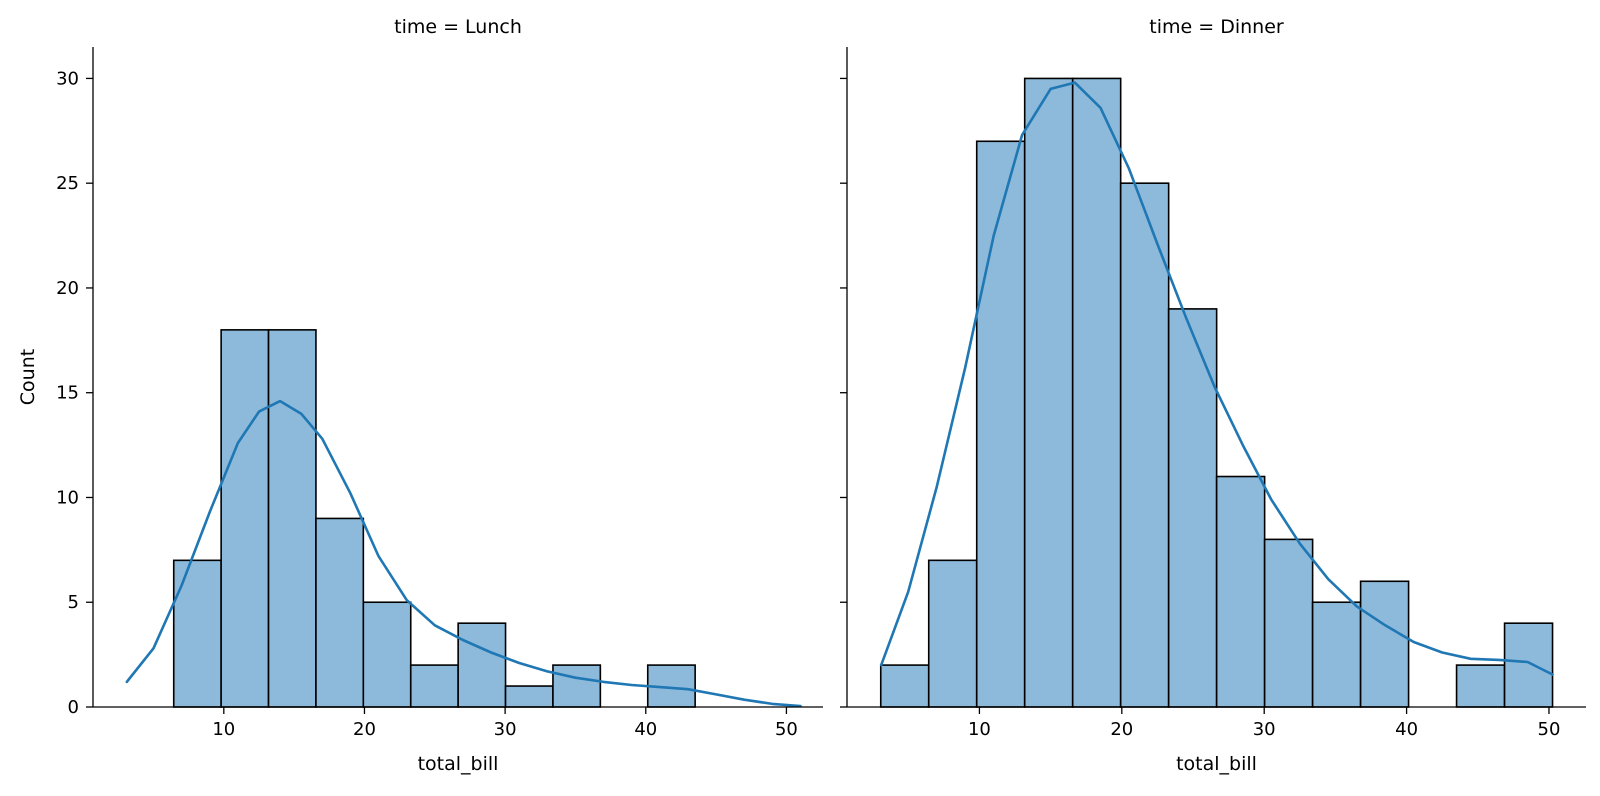 This screenshot has height=796, width=1600. Describe the element at coordinates (1216, 27) in the screenshot. I see `facet-title: time = Dinner` at that location.